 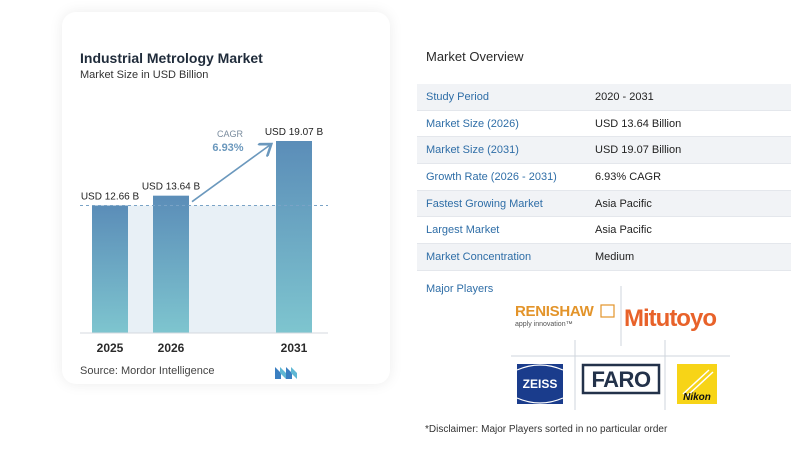 I want to click on faro-logo: FARO, so click(x=621, y=379).